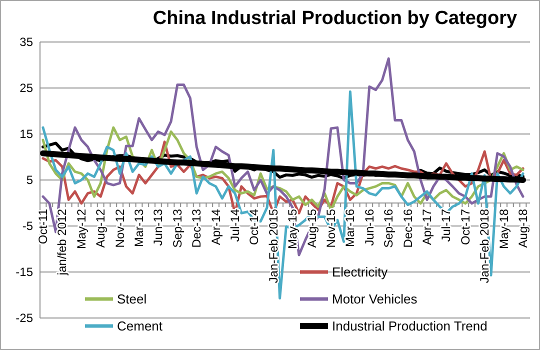 This screenshot has height=350, width=540. Describe the element at coordinates (503, 229) in the screenshot. I see `x-tick-label: May-18` at that location.